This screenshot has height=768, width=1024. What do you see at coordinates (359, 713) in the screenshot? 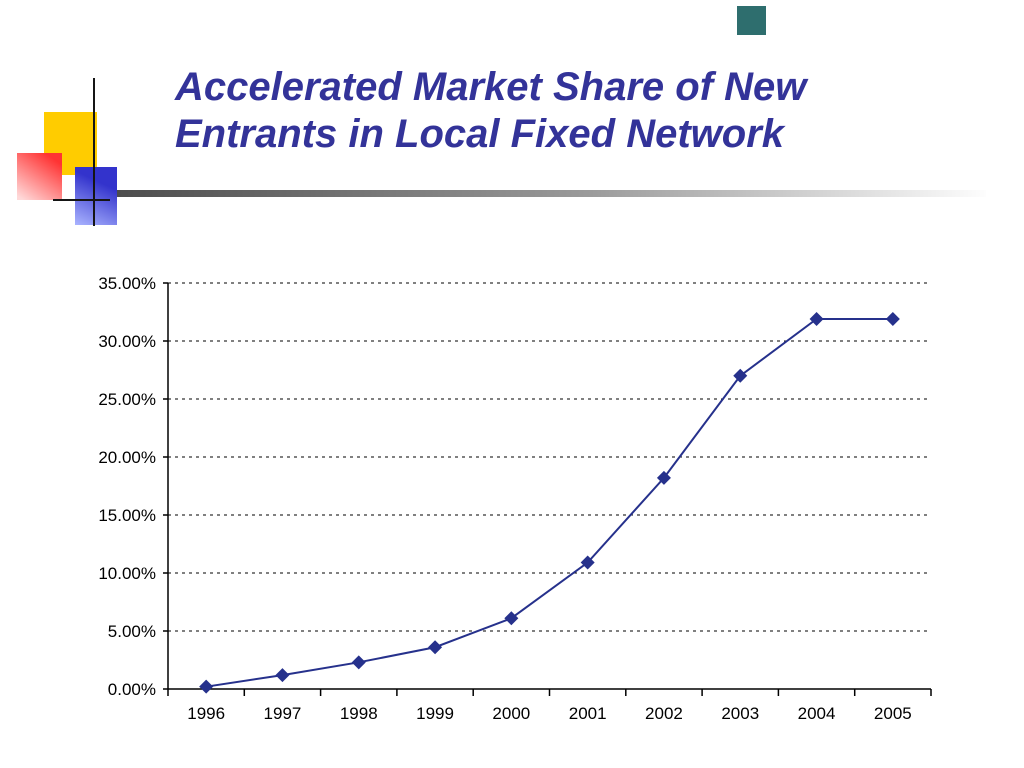
I see `x-axis-label: 1998` at bounding box center [359, 713].